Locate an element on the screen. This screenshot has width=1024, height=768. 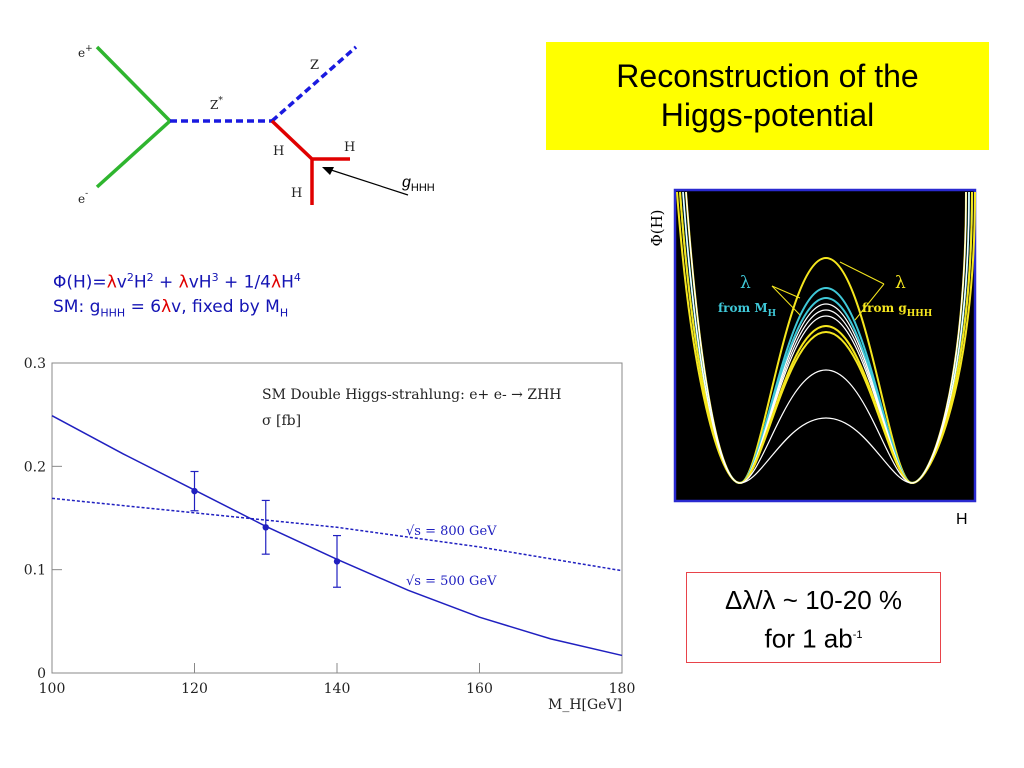
arrow-head is located at coordinates (328, 171).